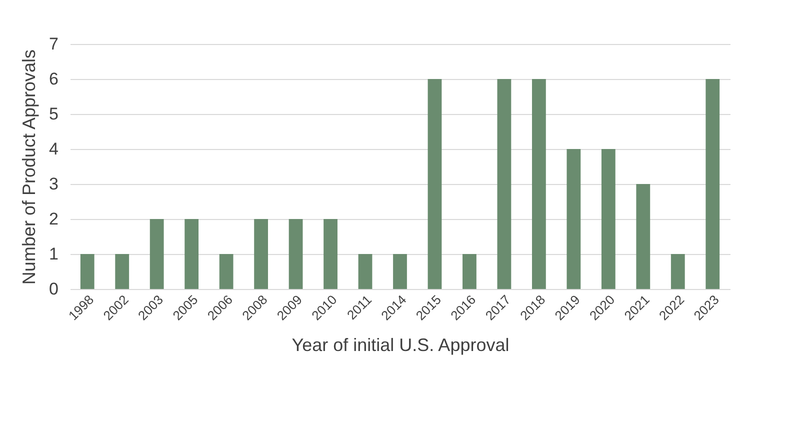 The width and height of the screenshot is (808, 424). Describe the element at coordinates (53, 184) in the screenshot. I see `y-tick-label: 3` at that location.